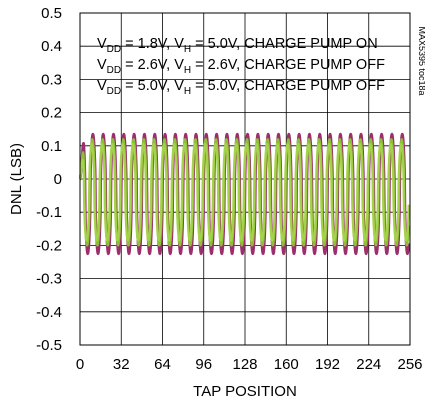 This screenshot has width=425, height=405. Describe the element at coordinates (16, 179) in the screenshot. I see `y-axis-title: DNL (LSB)` at that location.